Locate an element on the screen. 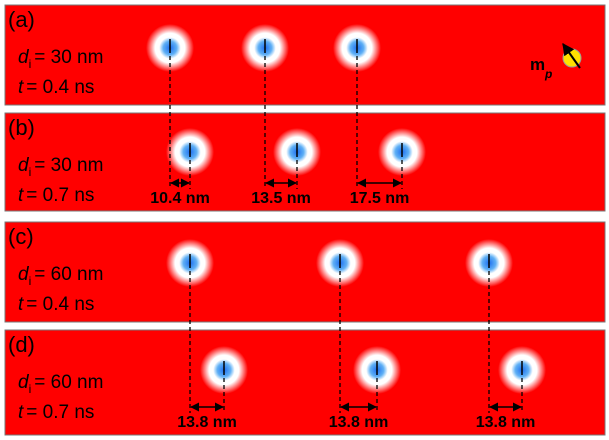  polarizer-symbol: m is located at coordinates (537, 64).